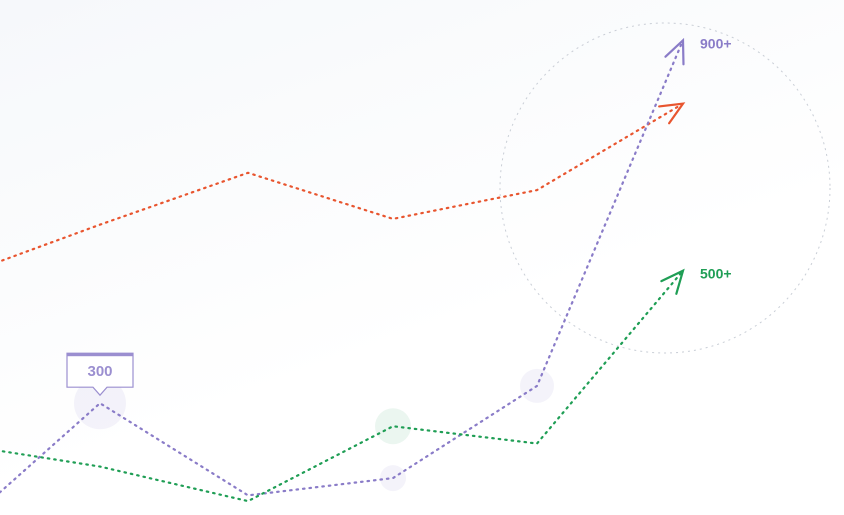  Describe the element at coordinates (672, 113) in the screenshot. I see `arrow-head-orange` at that location.